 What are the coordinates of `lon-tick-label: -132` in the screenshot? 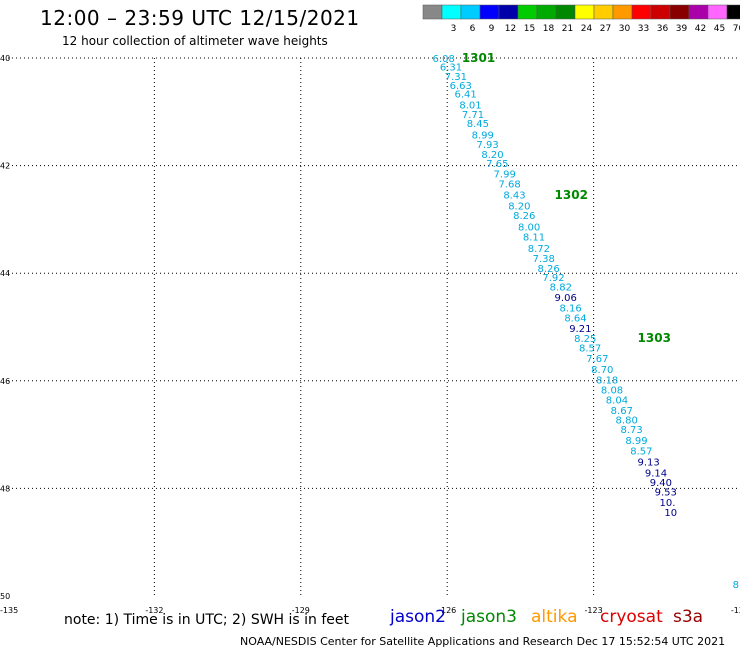 It's located at (154, 610).